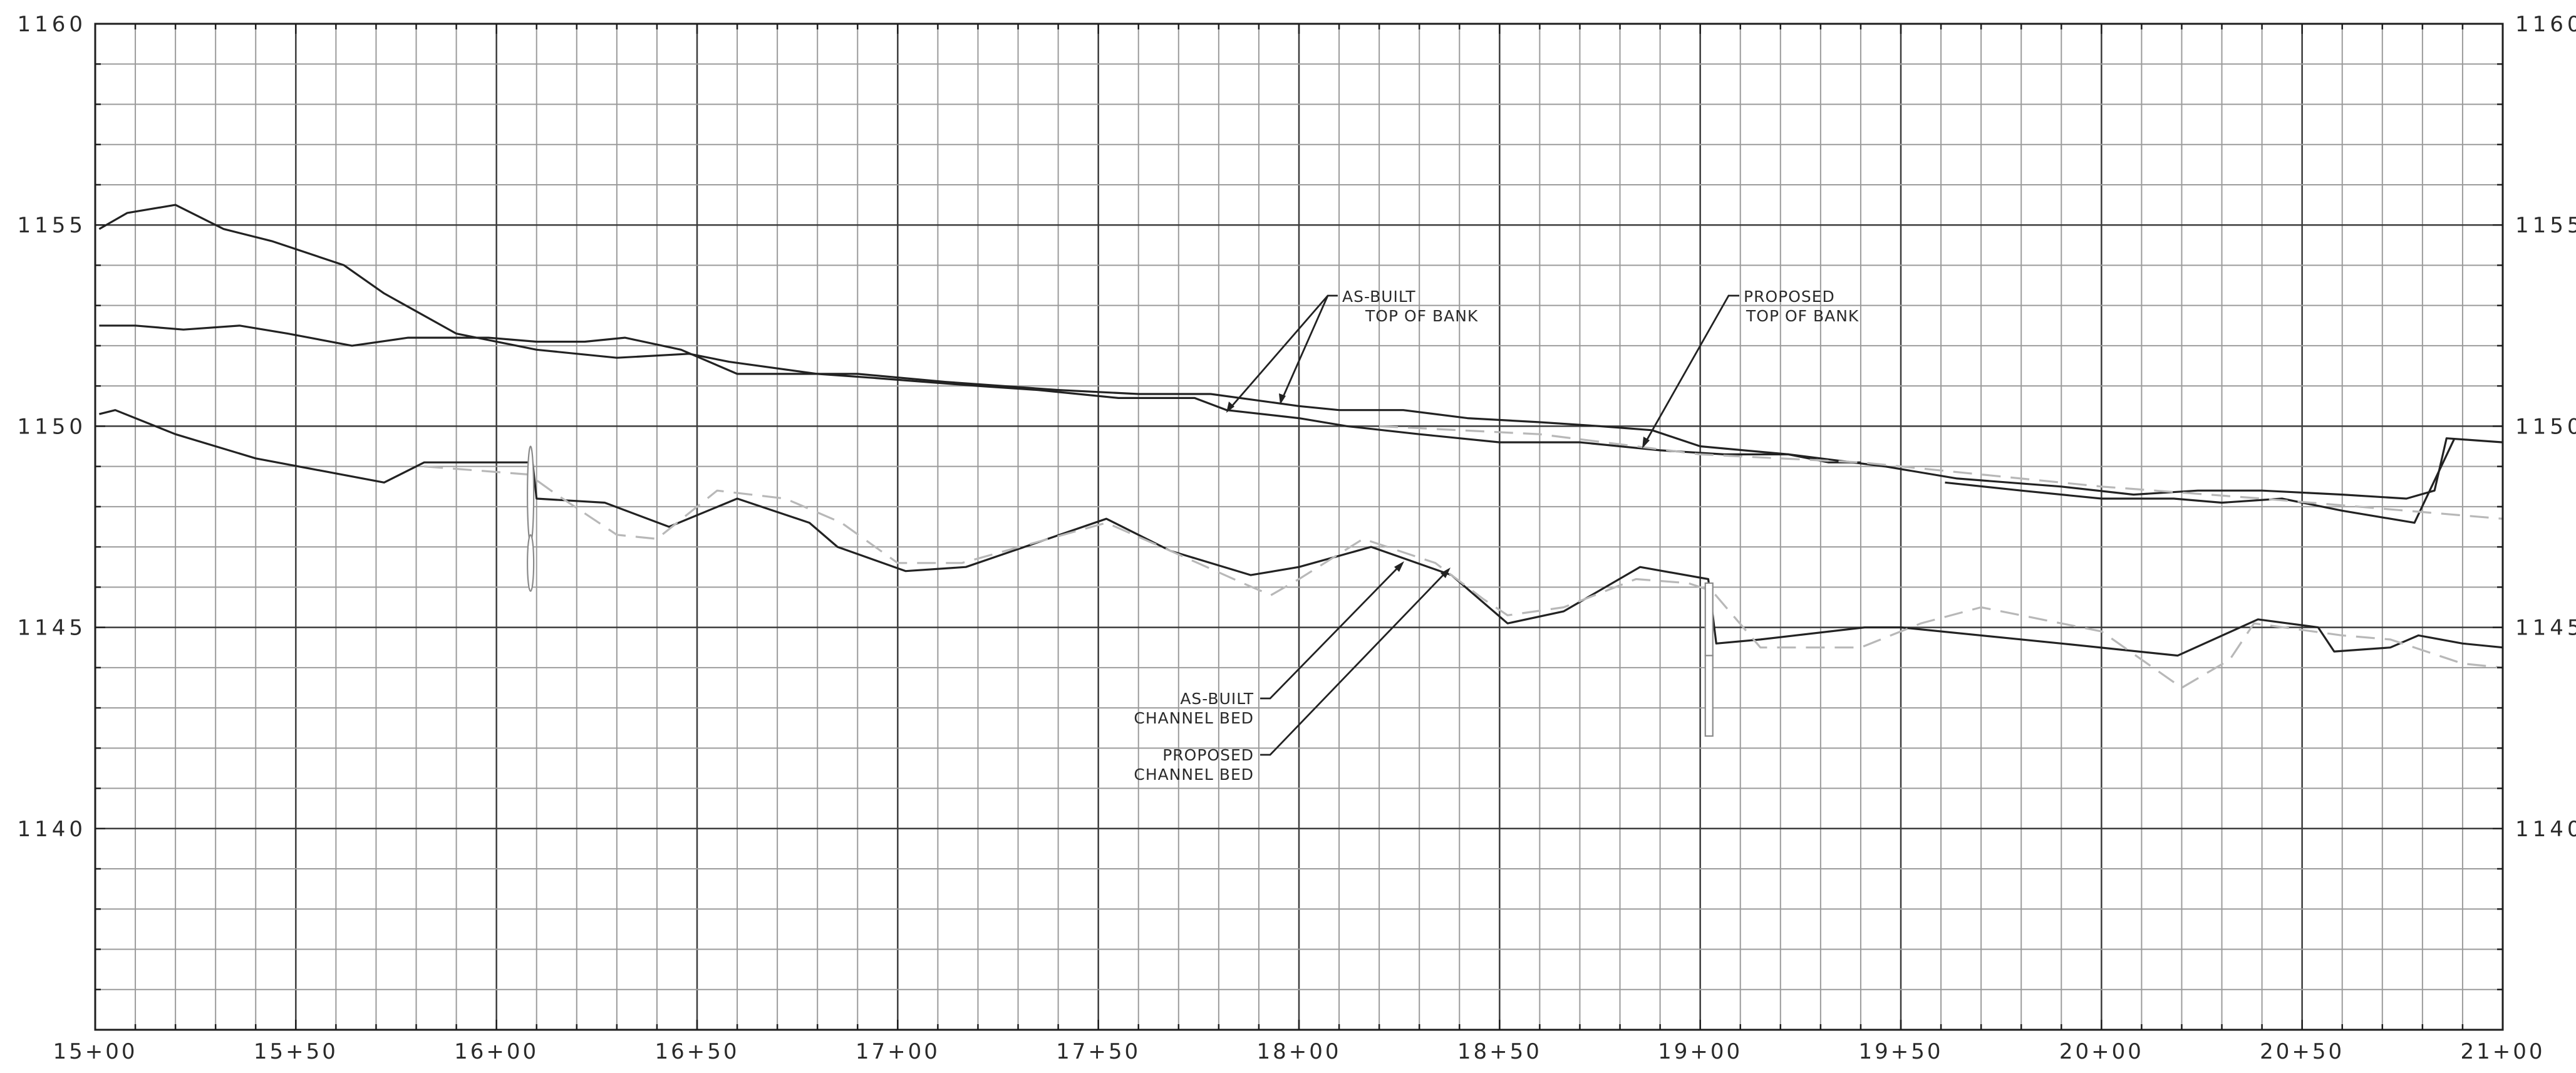 This screenshot has height=1073, width=2576. I want to click on y-tick-label-right: 1150, so click(2545, 426).